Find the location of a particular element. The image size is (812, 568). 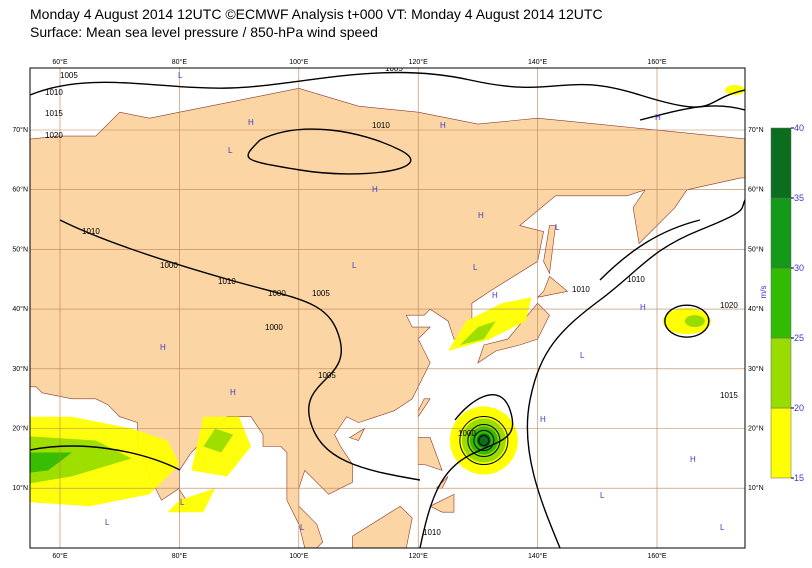

colorbar-label: 20 is located at coordinates (799, 408).